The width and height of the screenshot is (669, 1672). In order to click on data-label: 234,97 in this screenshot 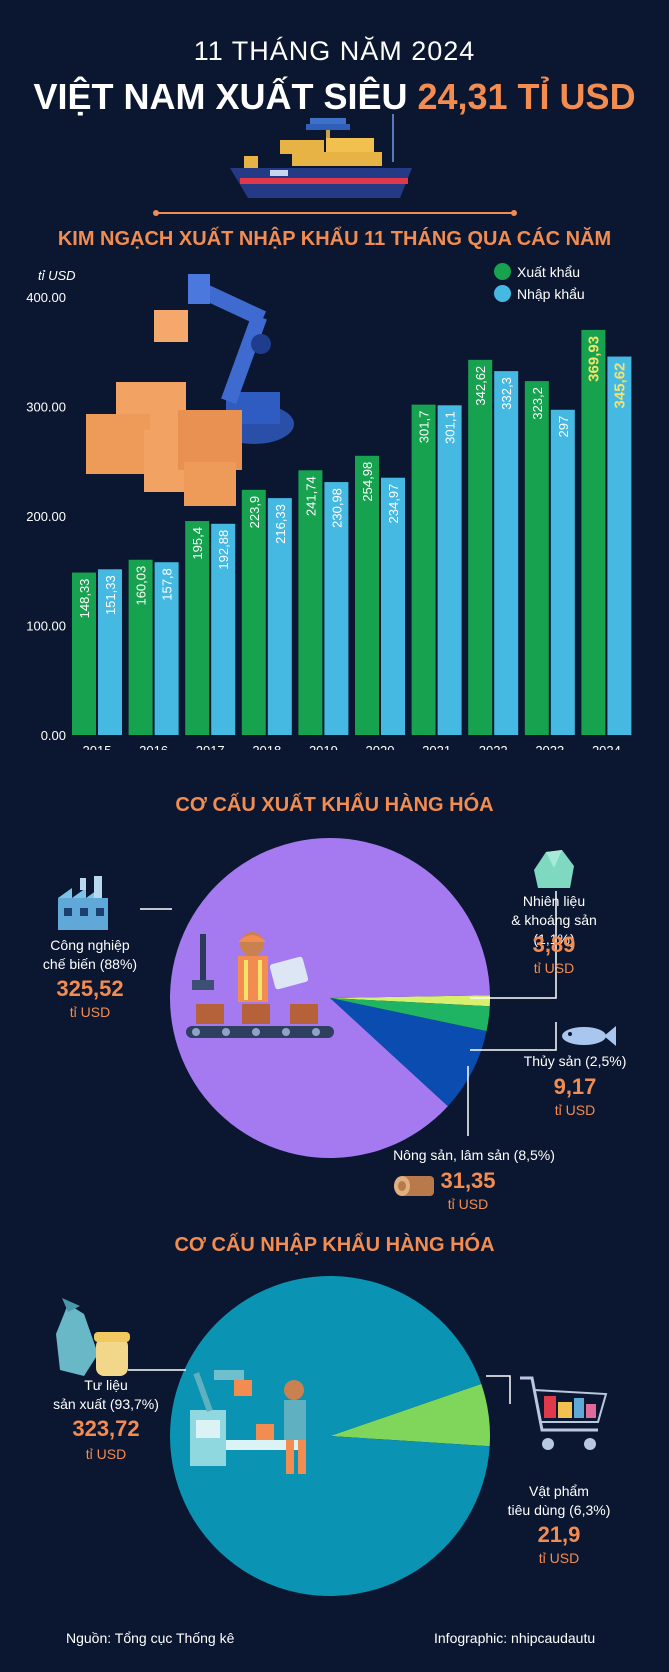, I will do `click(393, 504)`.